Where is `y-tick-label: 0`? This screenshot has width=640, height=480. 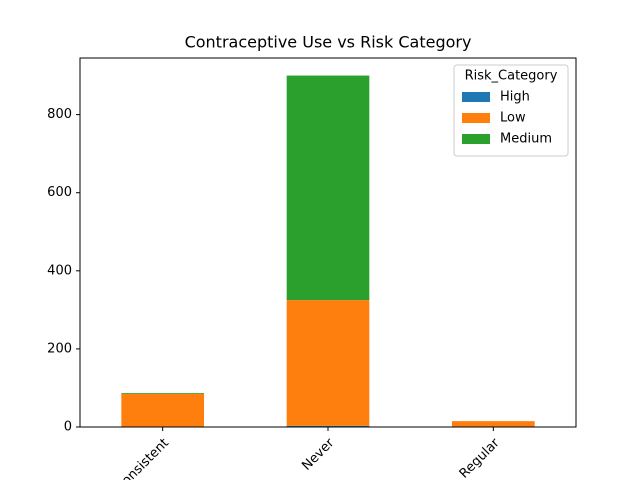
y-tick-label: 0 is located at coordinates (68, 427).